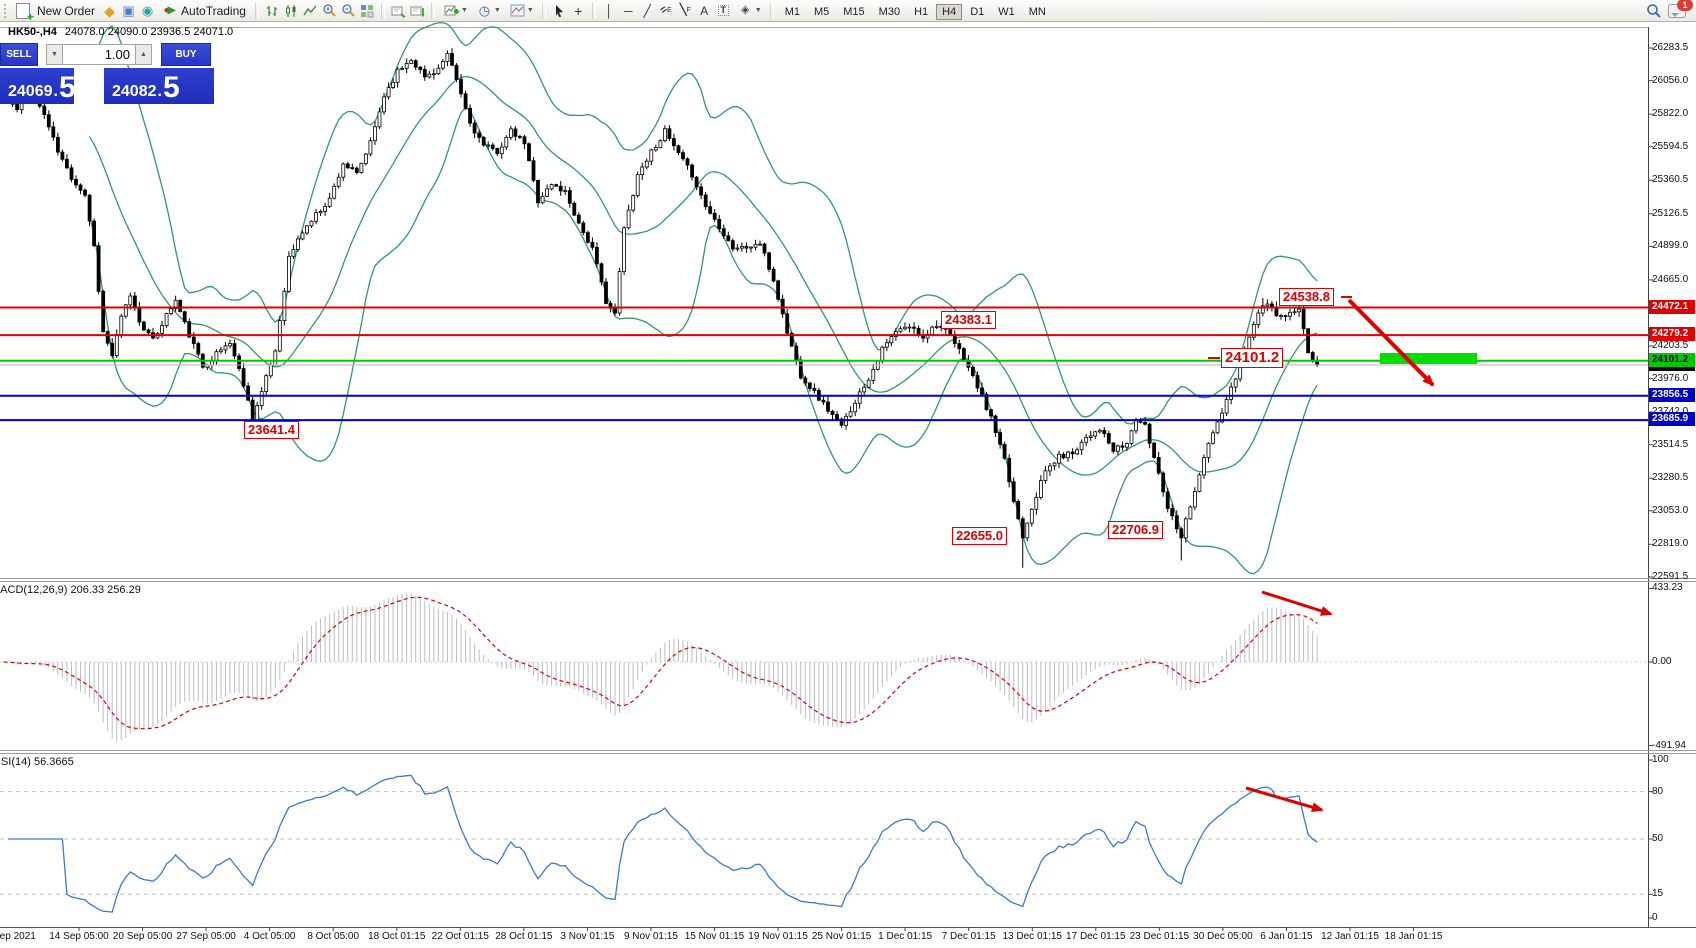 The image size is (1696, 948). What do you see at coordinates (271, 430) in the screenshot?
I see `price-annotation-23641.4: 23641.4` at bounding box center [271, 430].